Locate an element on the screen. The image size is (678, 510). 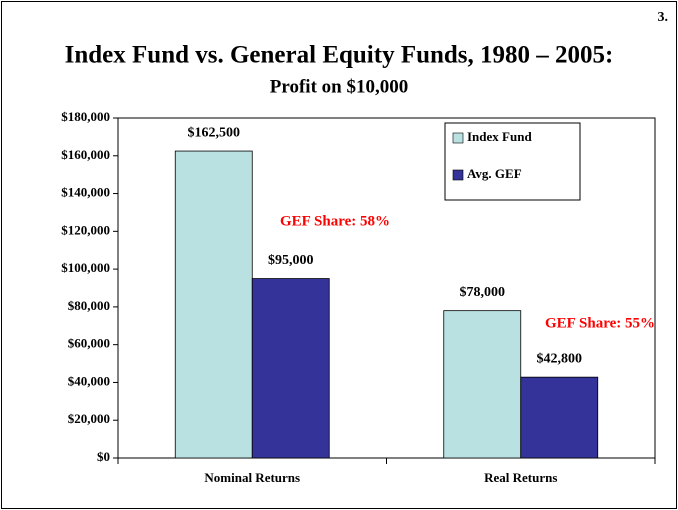
y-tick-label: $60,000 is located at coordinates (89, 343).